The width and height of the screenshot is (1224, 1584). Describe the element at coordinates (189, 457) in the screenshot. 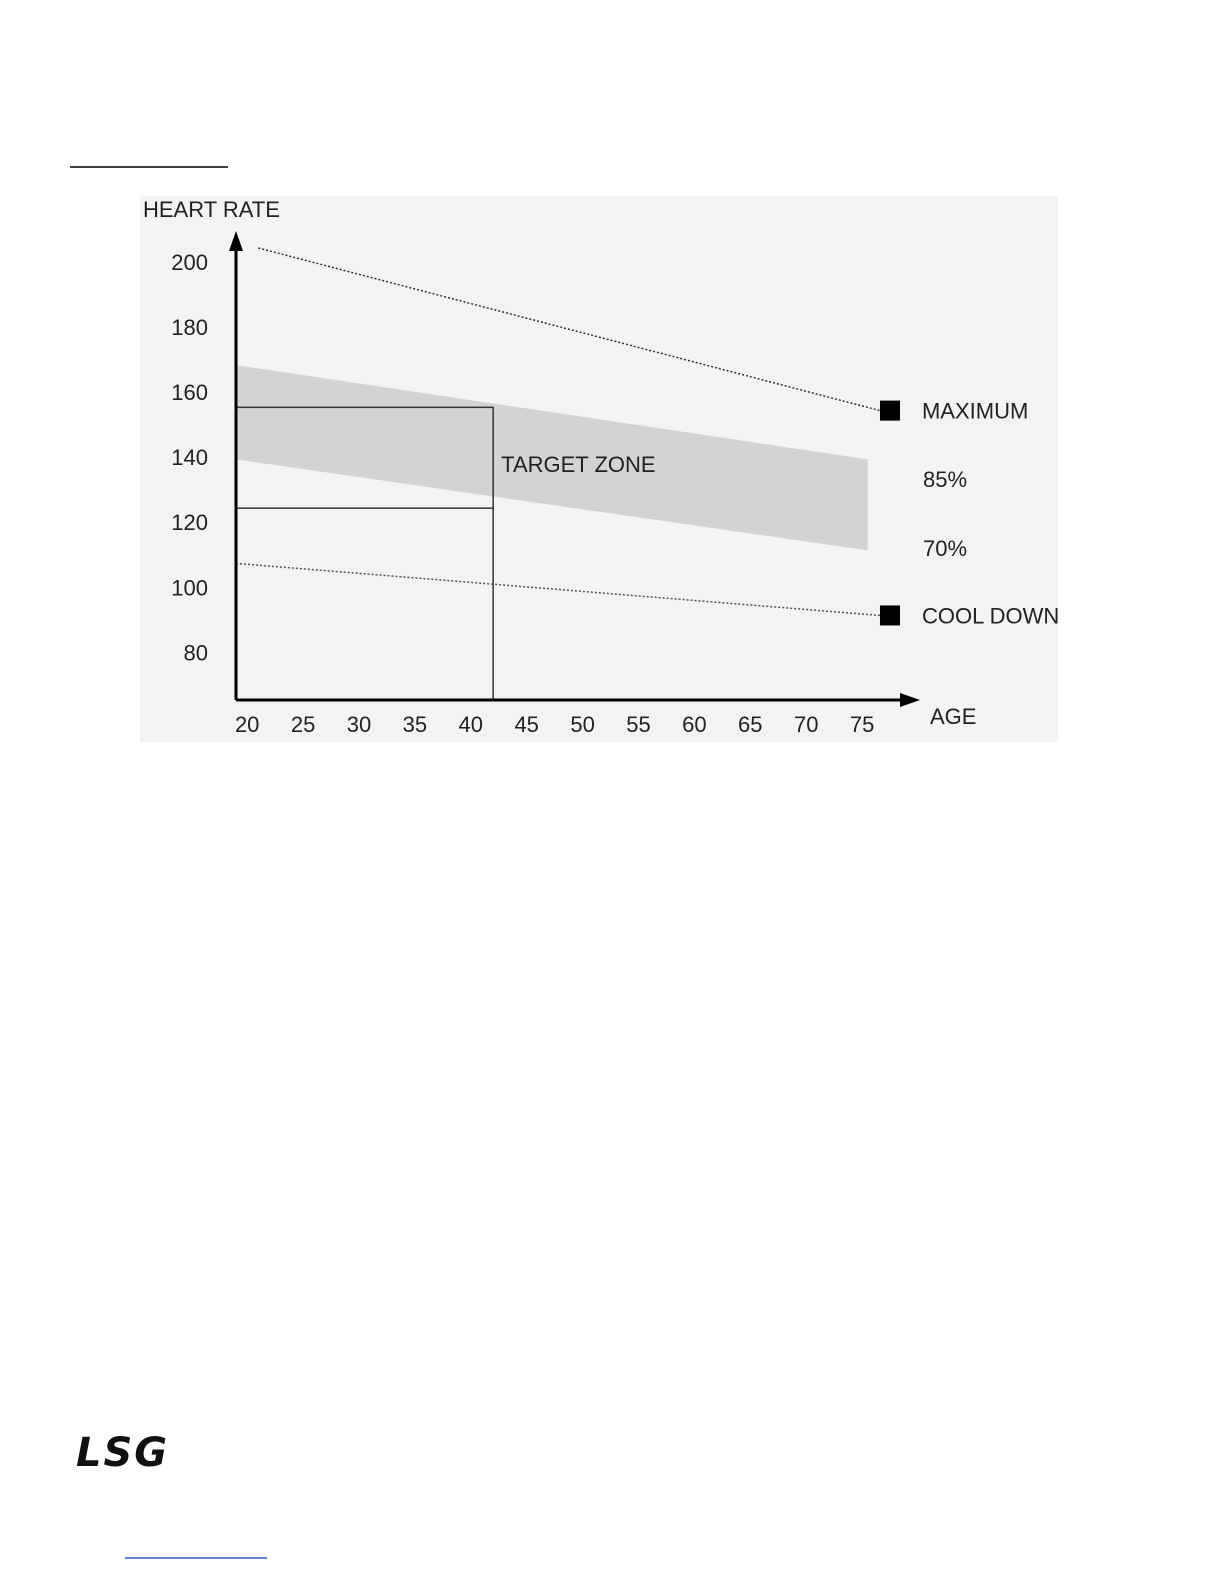

I see `y-tick-label: 140` at that location.